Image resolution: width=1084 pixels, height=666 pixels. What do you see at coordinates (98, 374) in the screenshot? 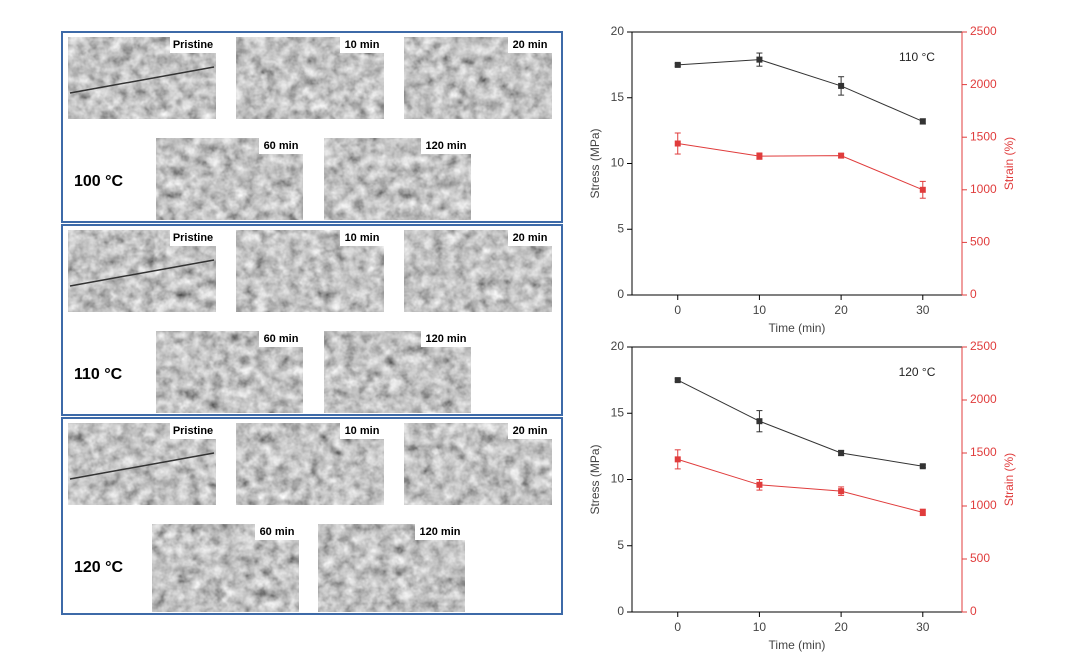
I see `temperature-label: 110 °C` at bounding box center [98, 374].